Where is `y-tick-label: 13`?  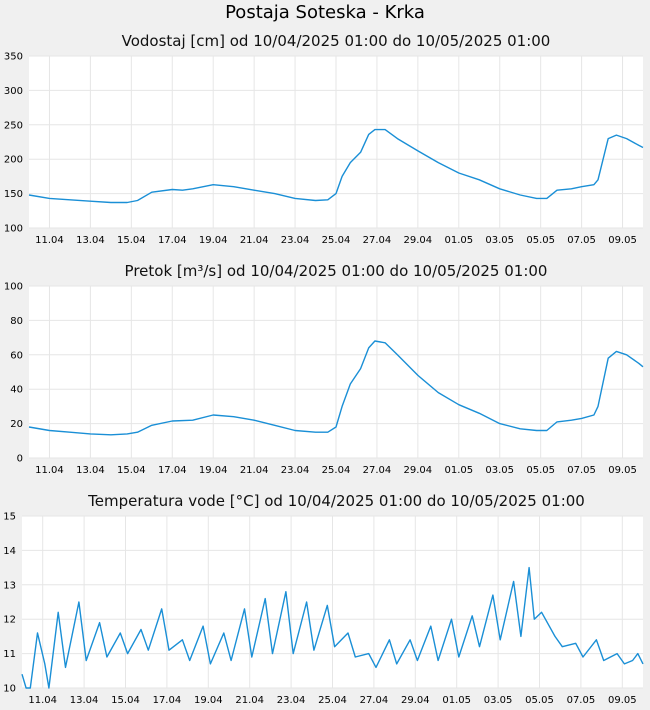 y-tick-label: 13 is located at coordinates (9, 585).